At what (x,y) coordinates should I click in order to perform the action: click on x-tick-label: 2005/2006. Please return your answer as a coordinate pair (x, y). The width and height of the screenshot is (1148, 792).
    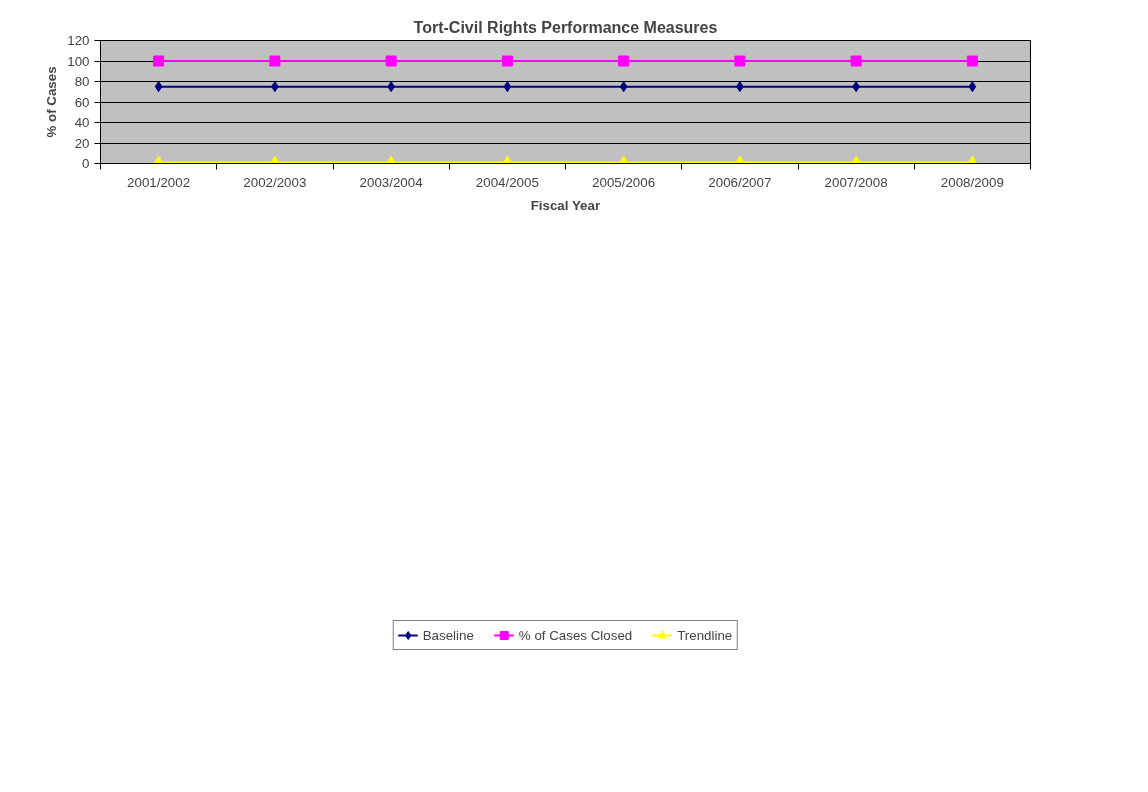
    Looking at the image, I should click on (624, 182).